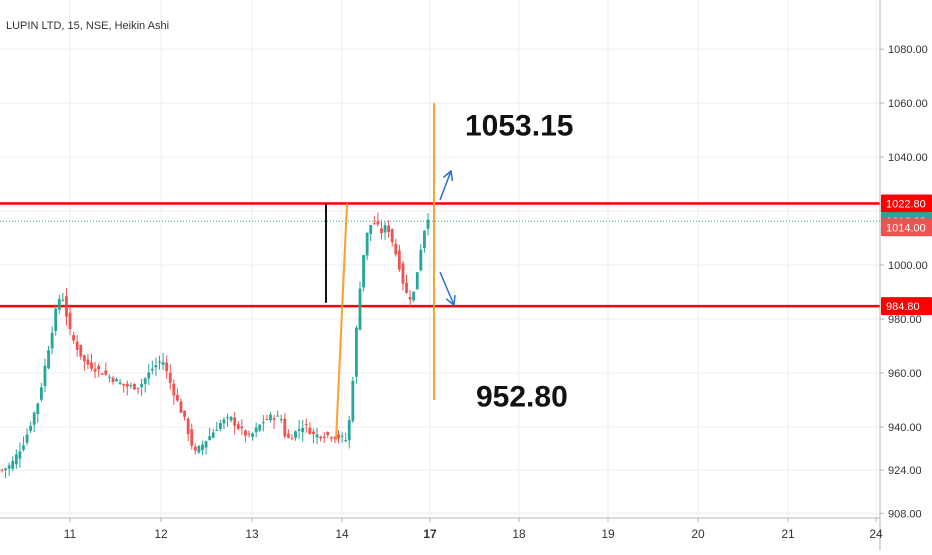 The height and width of the screenshot is (555, 932). I want to click on y-tick-label: 908.00, so click(905, 514).